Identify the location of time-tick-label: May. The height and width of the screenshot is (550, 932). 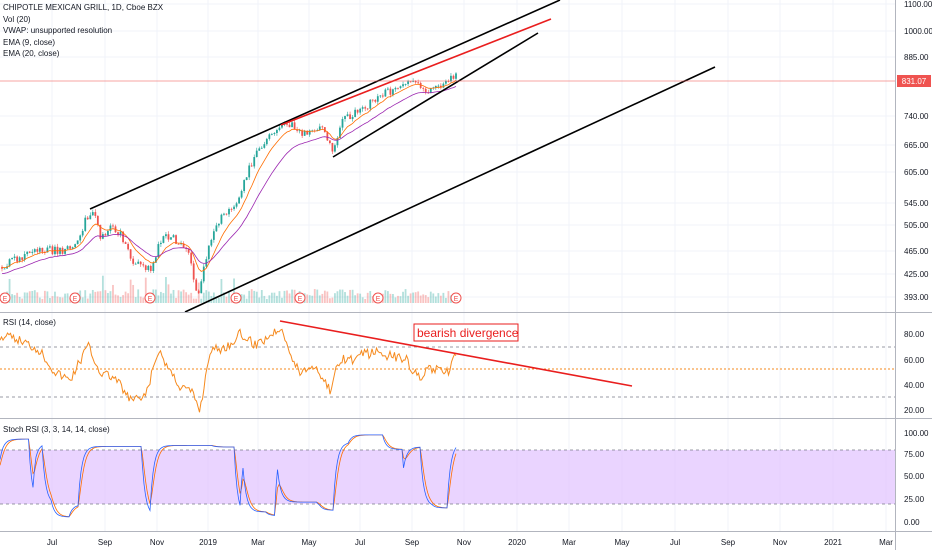
(308, 542).